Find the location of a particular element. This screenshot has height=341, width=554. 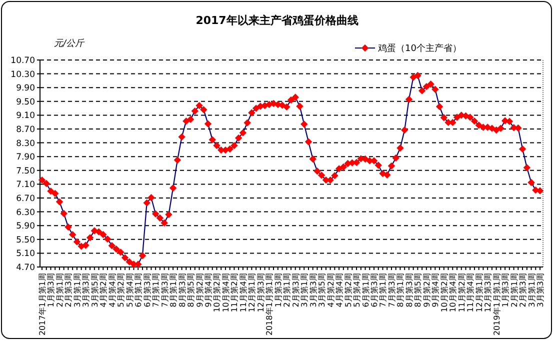

y-tick-label: 10.70 is located at coordinates (22, 61).